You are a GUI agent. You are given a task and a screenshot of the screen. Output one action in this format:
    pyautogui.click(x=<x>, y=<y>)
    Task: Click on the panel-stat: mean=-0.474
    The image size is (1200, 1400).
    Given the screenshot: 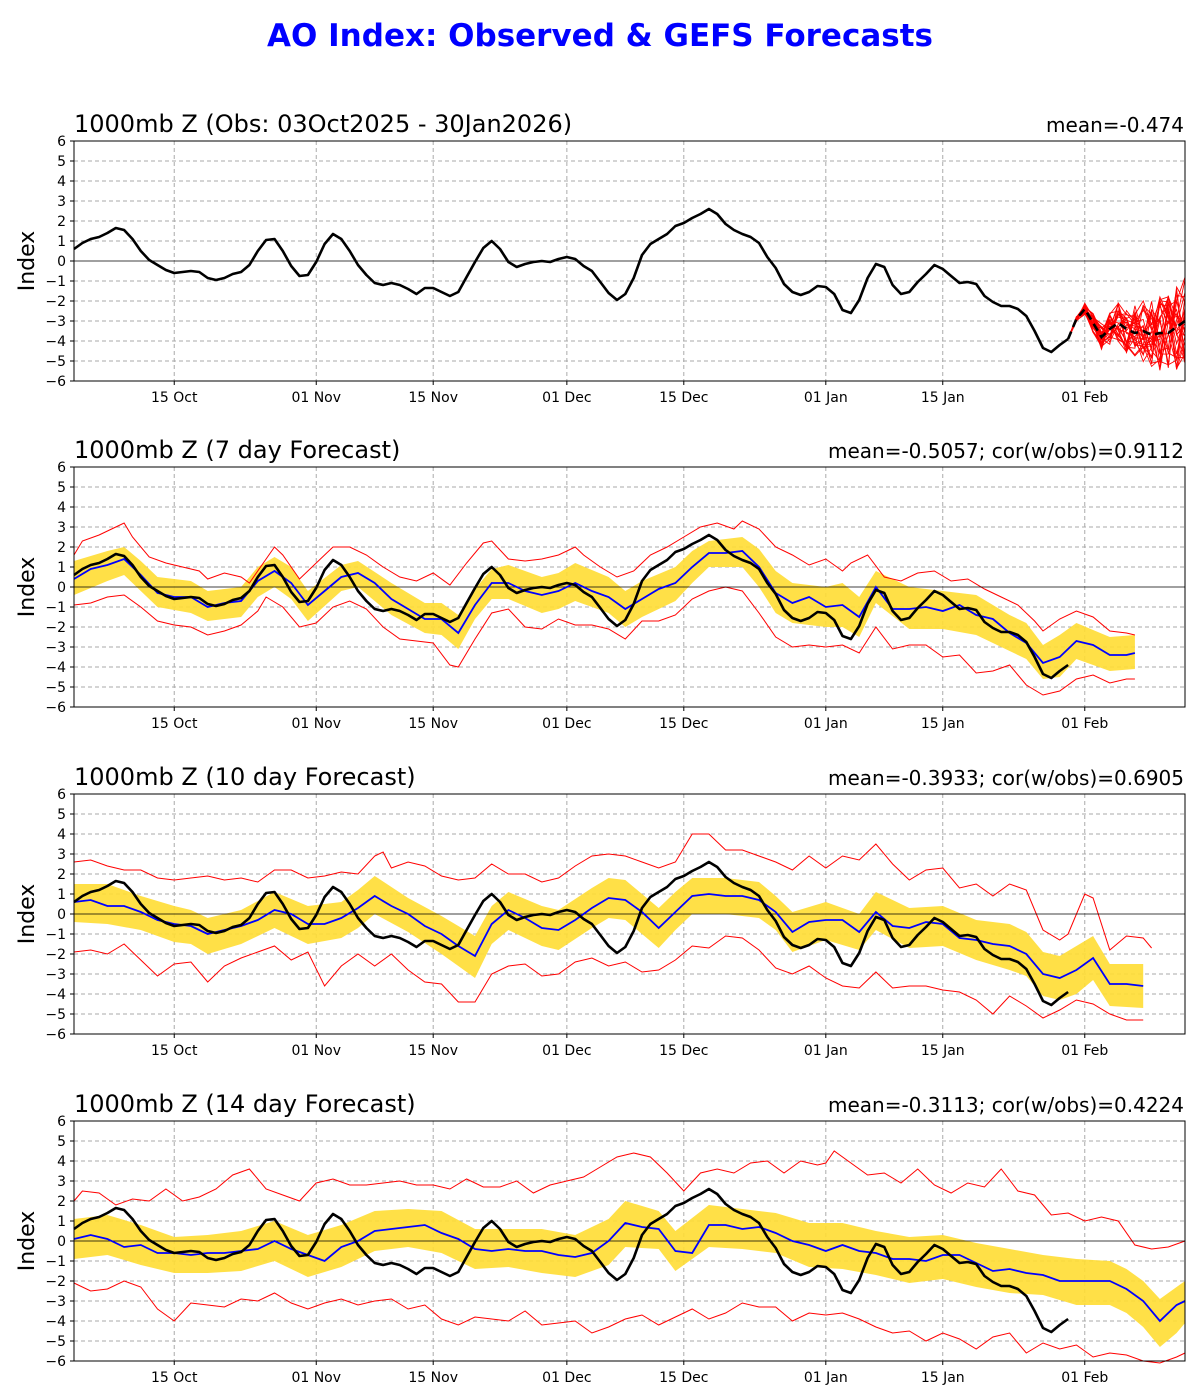 What is the action you would take?
    pyautogui.click(x=1115, y=125)
    